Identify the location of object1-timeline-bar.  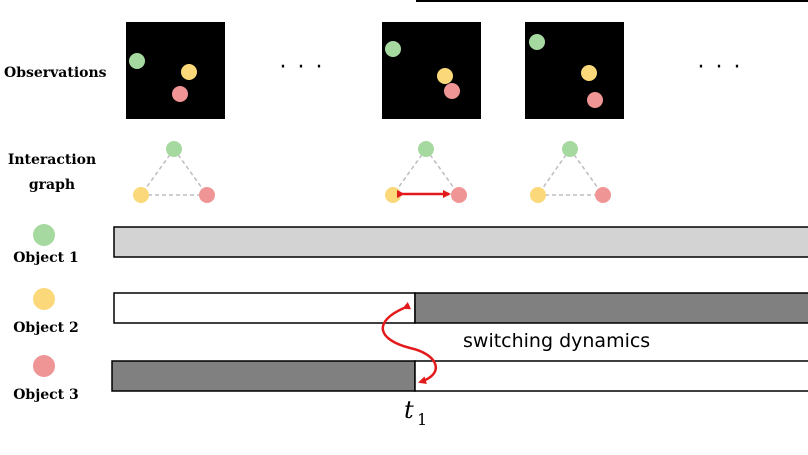
(460, 242).